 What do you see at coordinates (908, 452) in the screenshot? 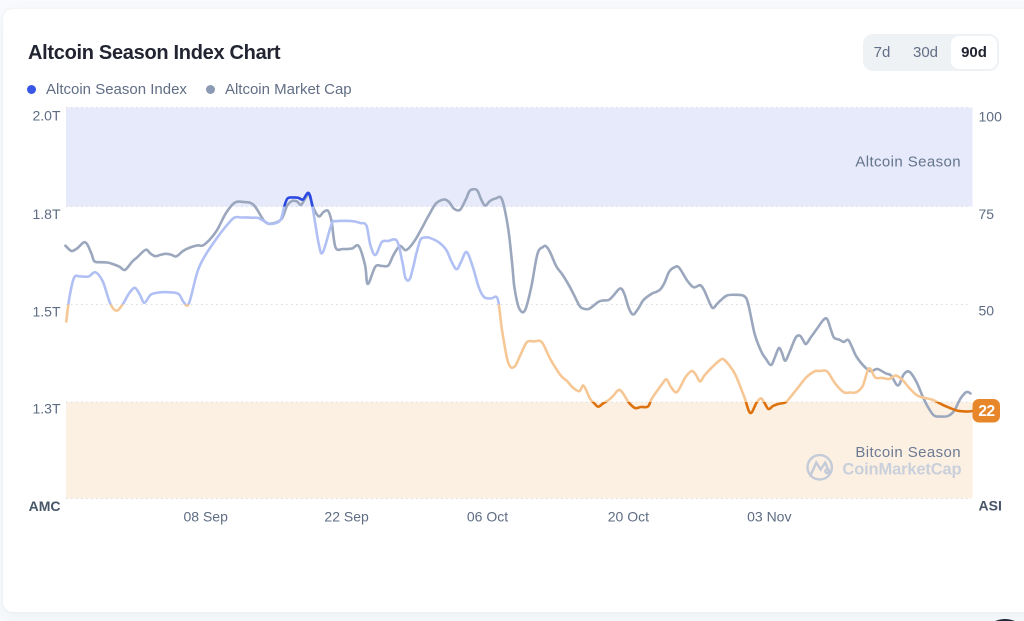
I see `svg-text: Bitcoin Season` at bounding box center [908, 452].